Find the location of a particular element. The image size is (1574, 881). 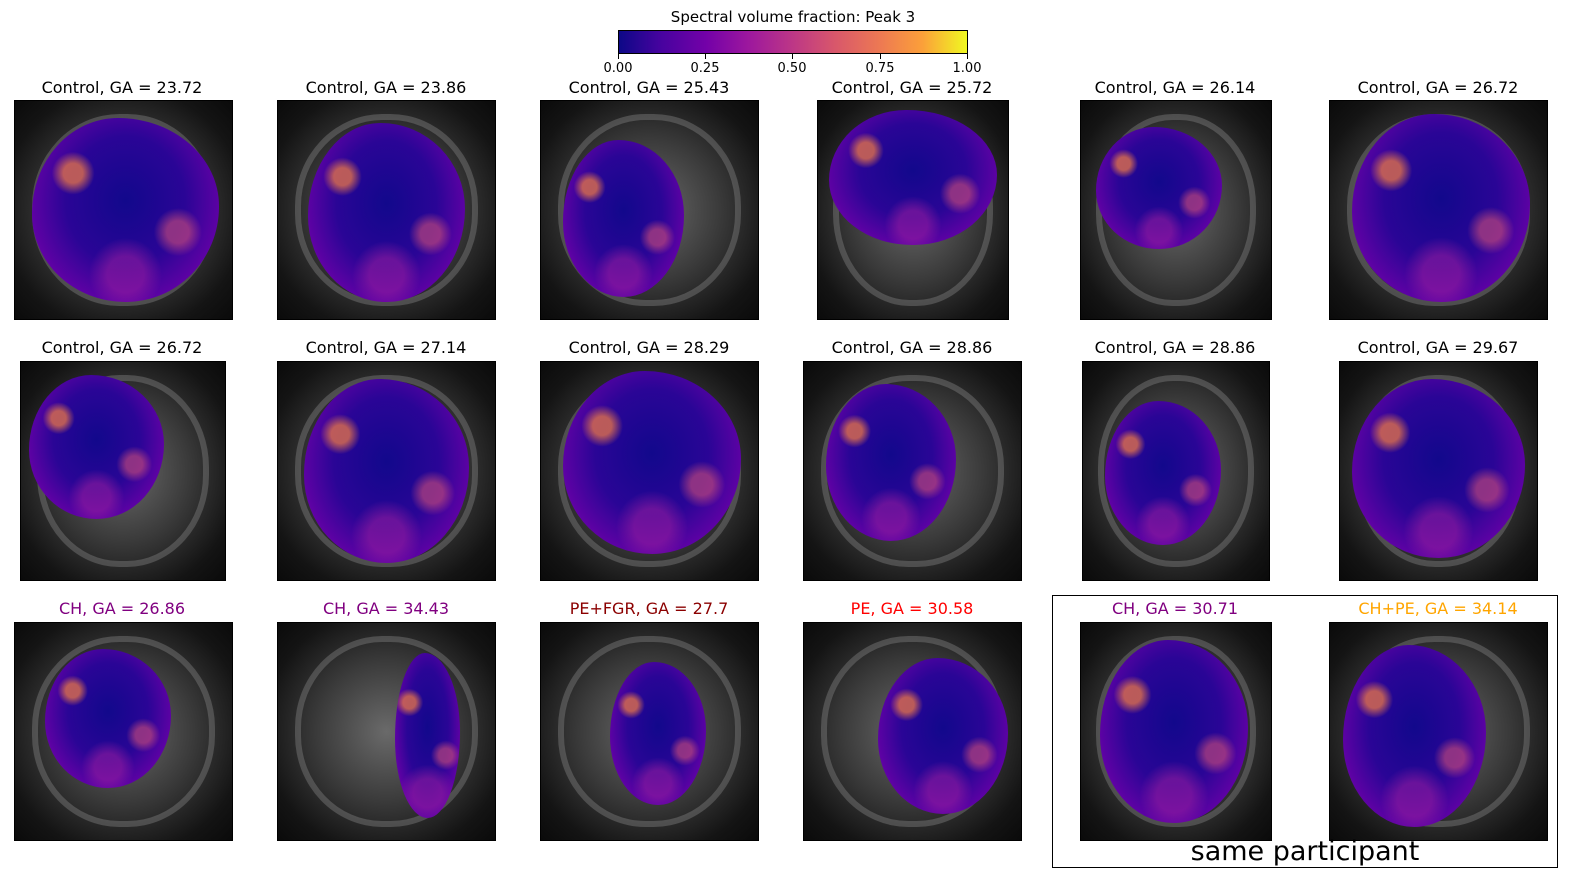

panel-title: Control, GA = 26.14 is located at coordinates (1175, 87).